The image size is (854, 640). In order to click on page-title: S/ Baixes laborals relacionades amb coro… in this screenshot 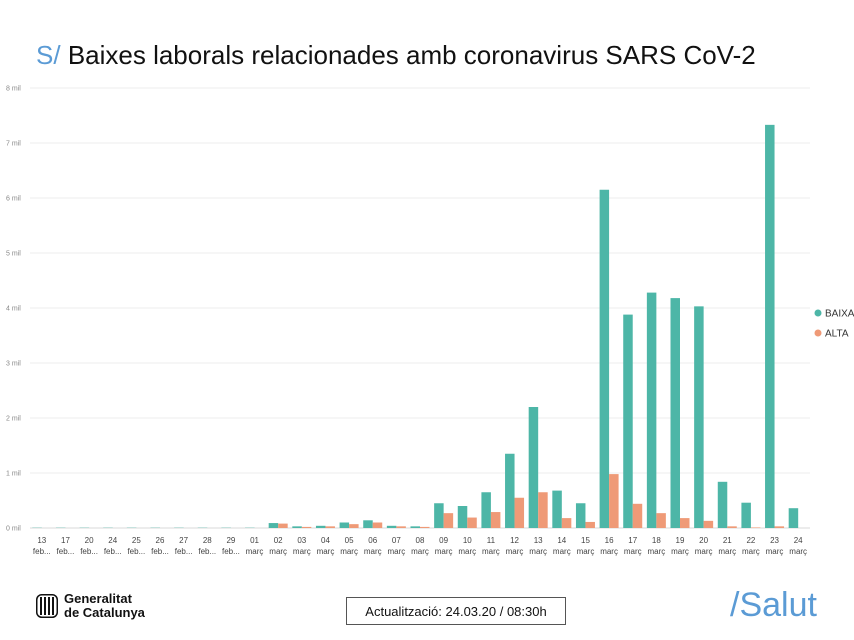, I will do `click(396, 55)`.